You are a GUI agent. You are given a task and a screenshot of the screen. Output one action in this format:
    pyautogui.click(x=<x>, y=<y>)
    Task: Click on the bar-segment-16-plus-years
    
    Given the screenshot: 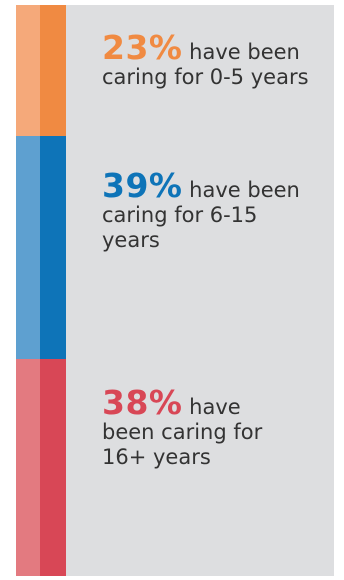 What is the action you would take?
    pyautogui.click(x=41, y=467)
    